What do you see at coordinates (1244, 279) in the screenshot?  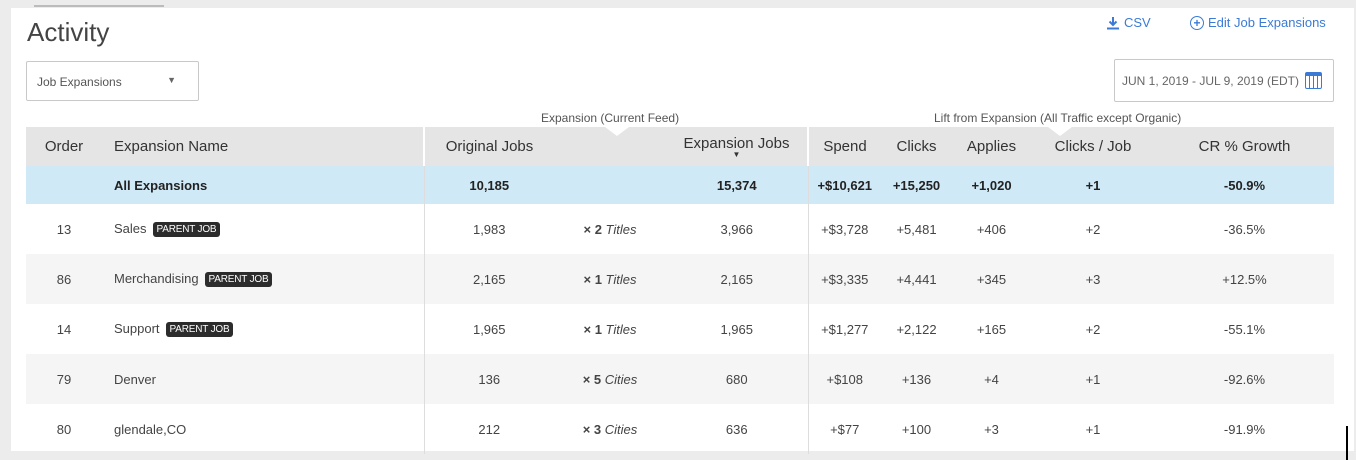 I see `row-cr-growth: +12.5%` at bounding box center [1244, 279].